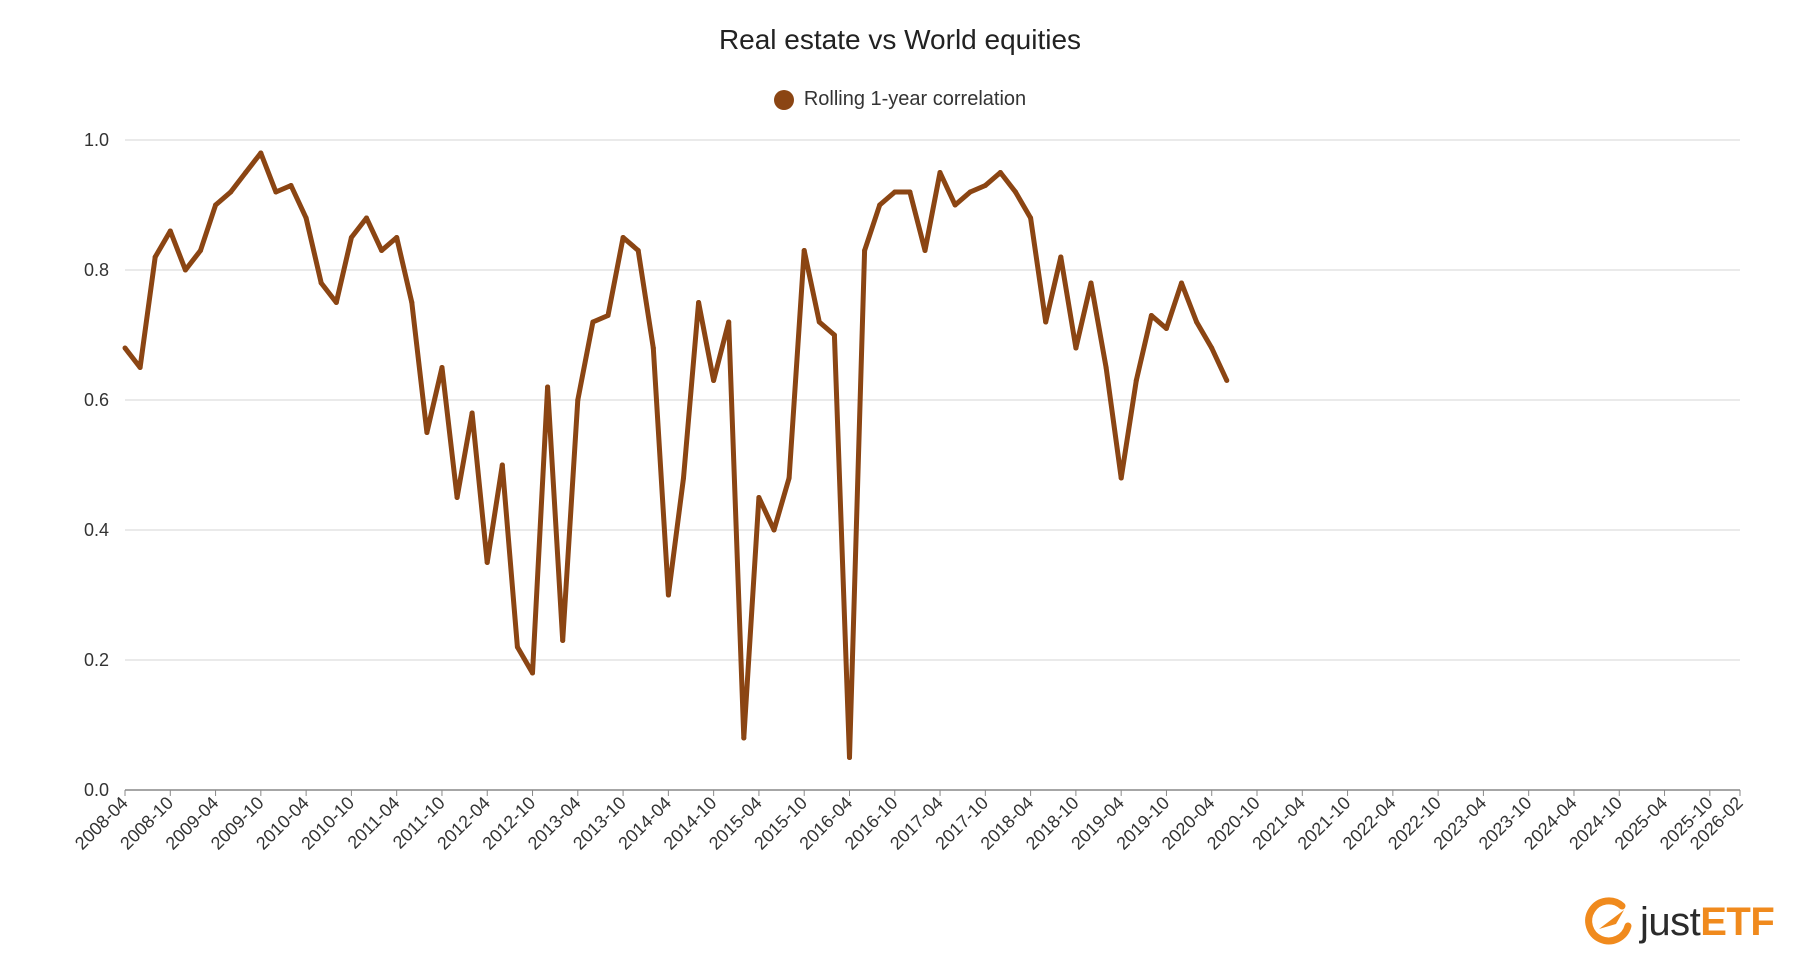  I want to click on logo-text-just: just, so click(1670, 921).